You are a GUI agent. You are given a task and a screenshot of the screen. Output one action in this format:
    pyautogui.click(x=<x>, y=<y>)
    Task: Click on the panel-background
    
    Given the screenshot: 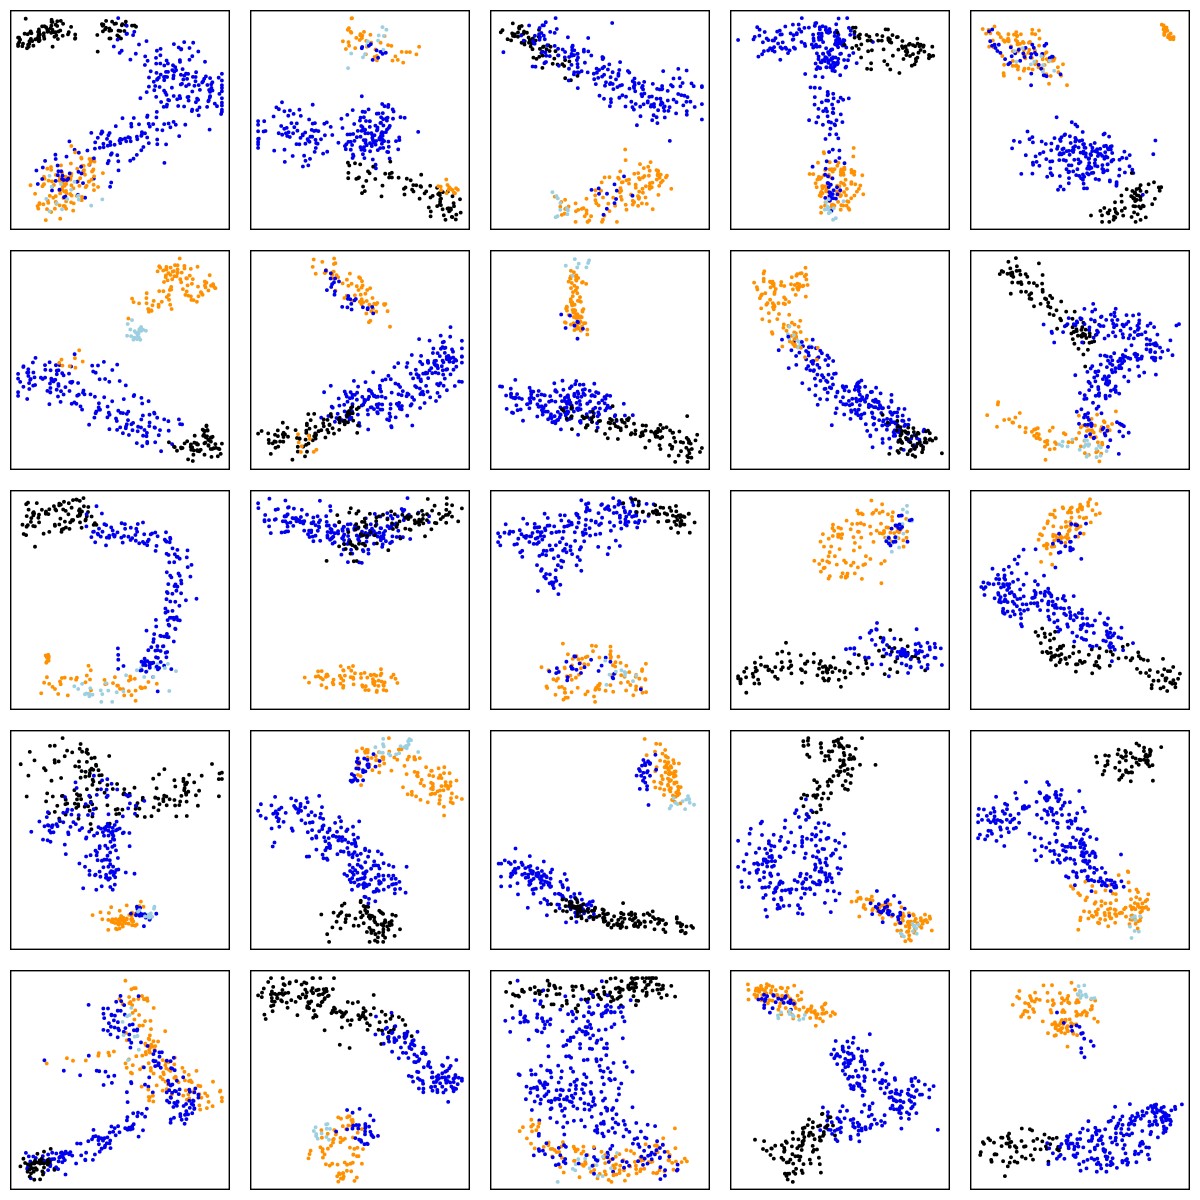 What is the action you would take?
    pyautogui.click(x=1080, y=120)
    